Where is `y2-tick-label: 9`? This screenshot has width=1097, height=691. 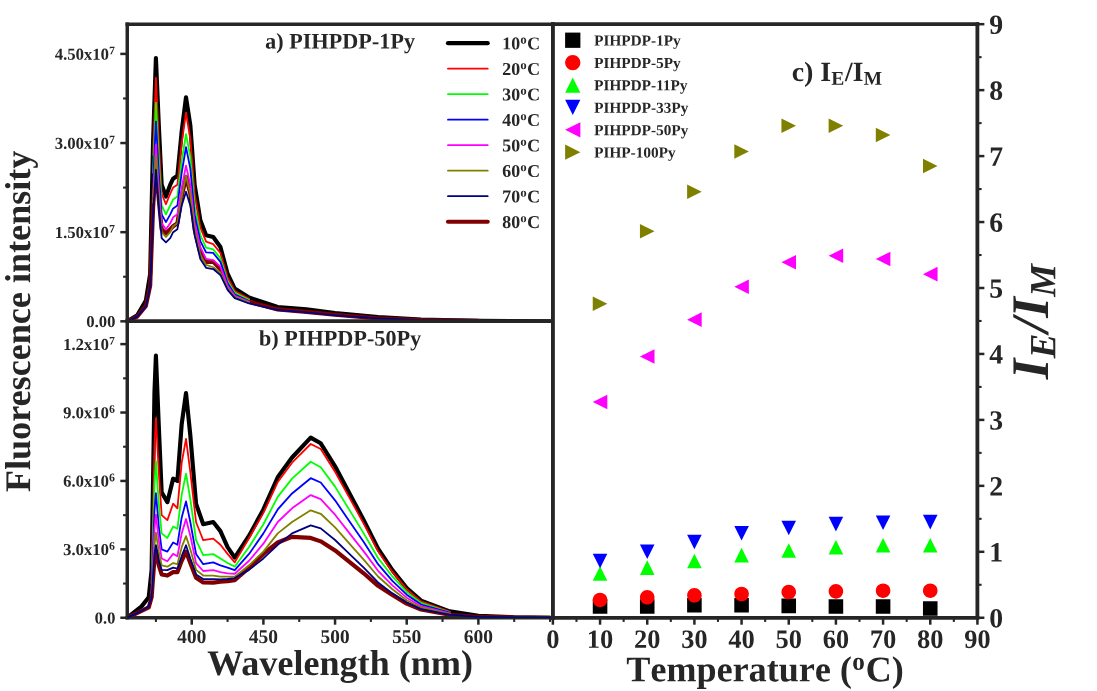 y2-tick-label: 9 is located at coordinates (996, 25).